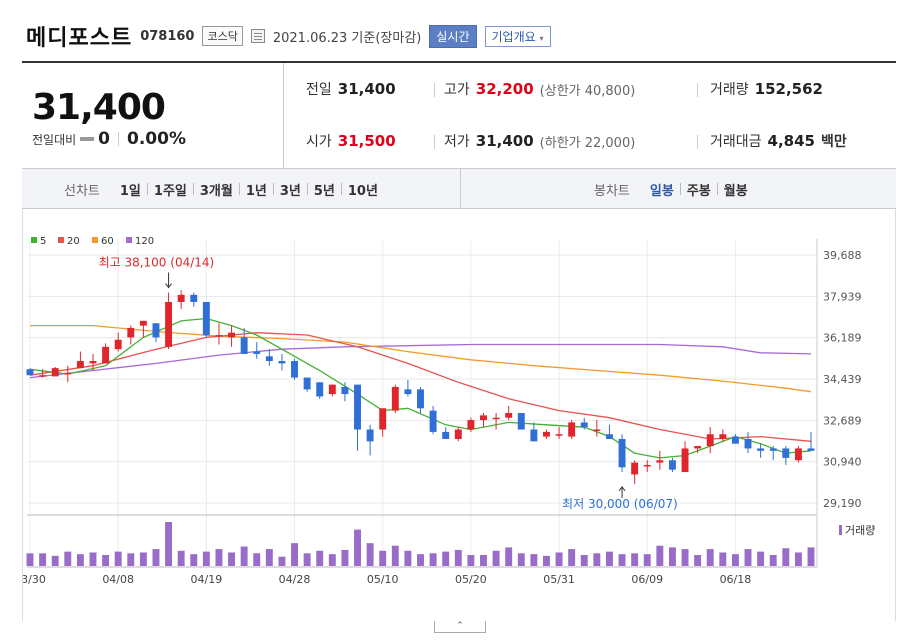 The height and width of the screenshot is (641, 908). Describe the element at coordinates (457, 142) in the screenshot. I see `low-label: 저가` at that location.